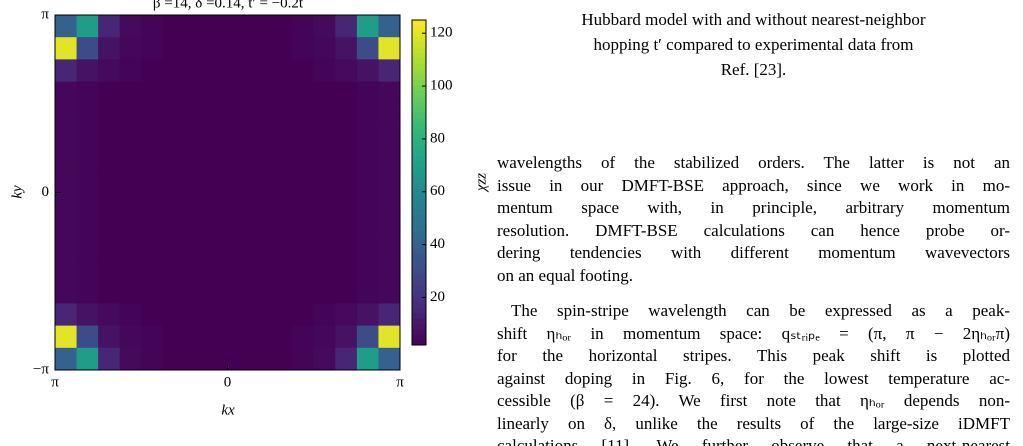 The image size is (1023, 446). Describe the element at coordinates (753, 69) in the screenshot. I see `text-line: Ref. [23].` at that location.